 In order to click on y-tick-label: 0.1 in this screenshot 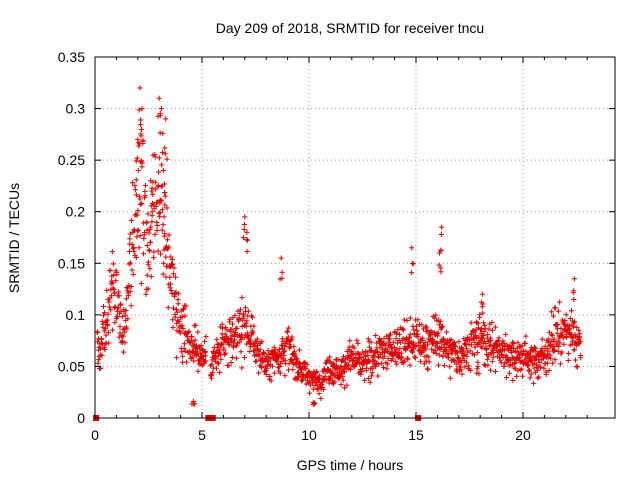, I will do `click(76, 315)`.